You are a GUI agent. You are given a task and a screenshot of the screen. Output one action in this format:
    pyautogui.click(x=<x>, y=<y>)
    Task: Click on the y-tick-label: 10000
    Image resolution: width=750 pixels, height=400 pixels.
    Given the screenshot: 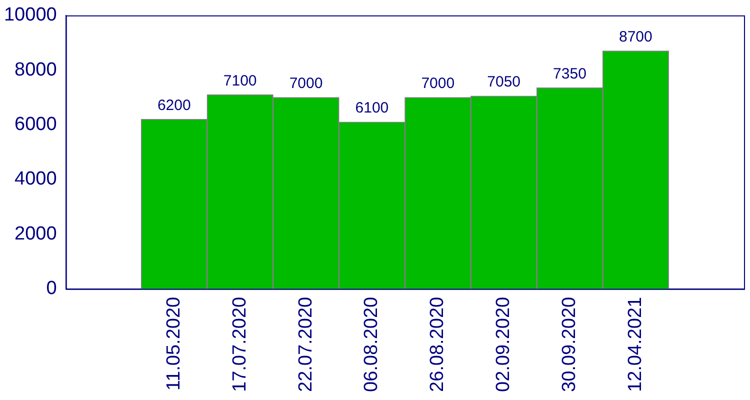 What is the action you would take?
    pyautogui.click(x=30, y=15)
    